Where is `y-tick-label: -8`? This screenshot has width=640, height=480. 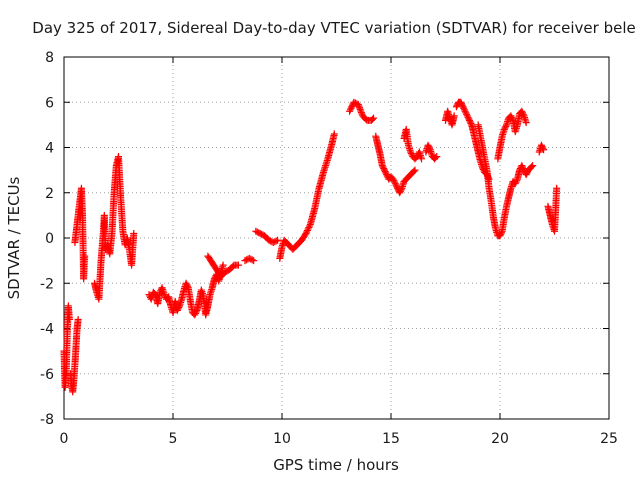
y-tick-label: -8 is located at coordinates (47, 420).